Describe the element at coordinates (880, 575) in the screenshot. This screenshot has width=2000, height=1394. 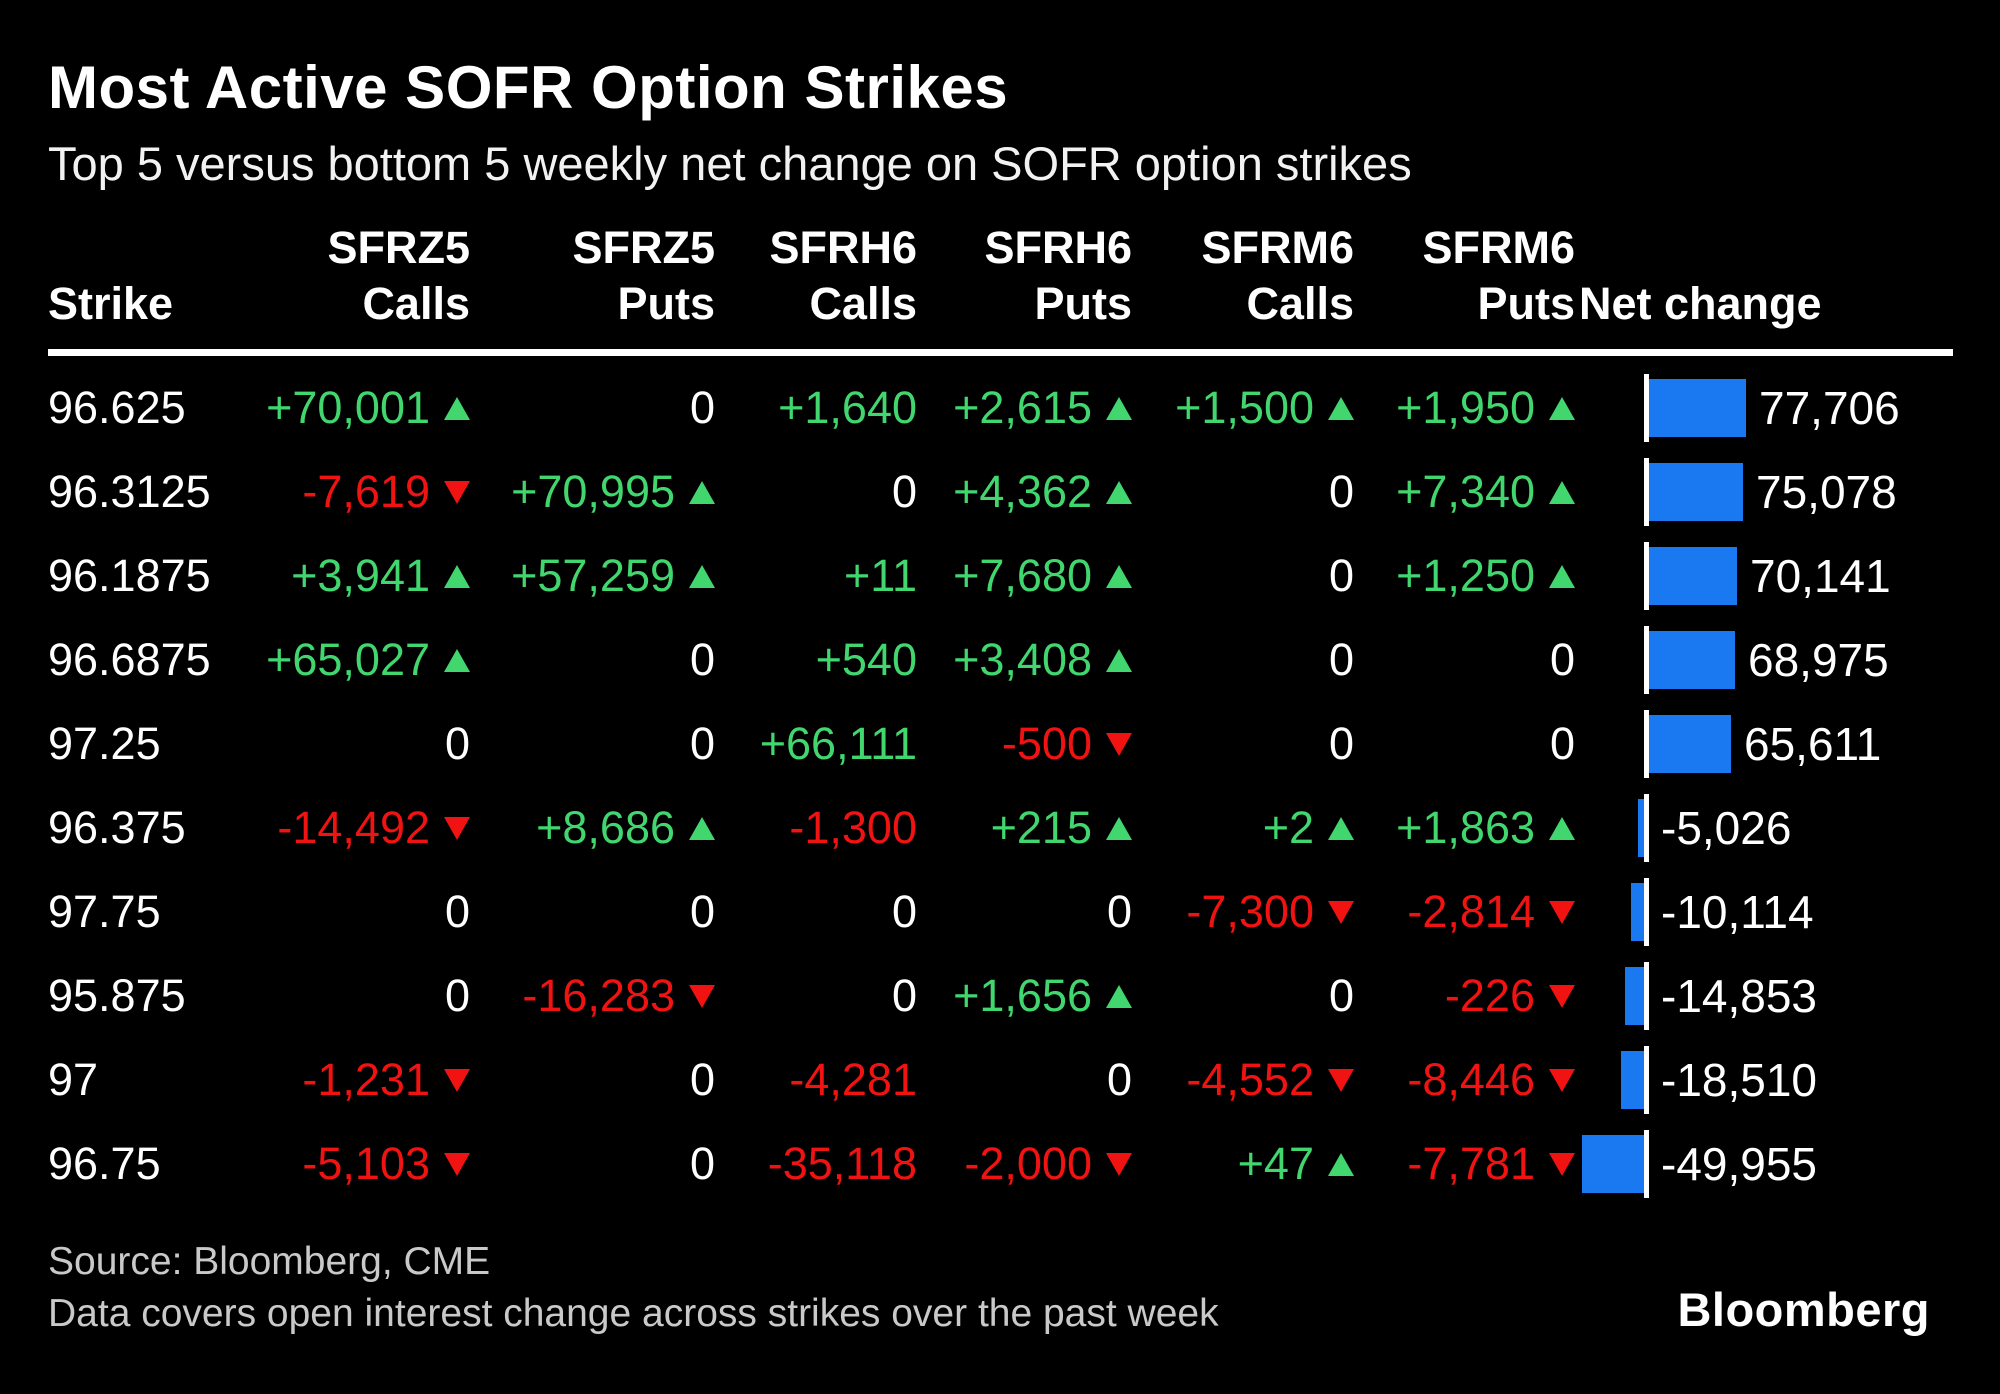
I see `value-text: +11` at that location.